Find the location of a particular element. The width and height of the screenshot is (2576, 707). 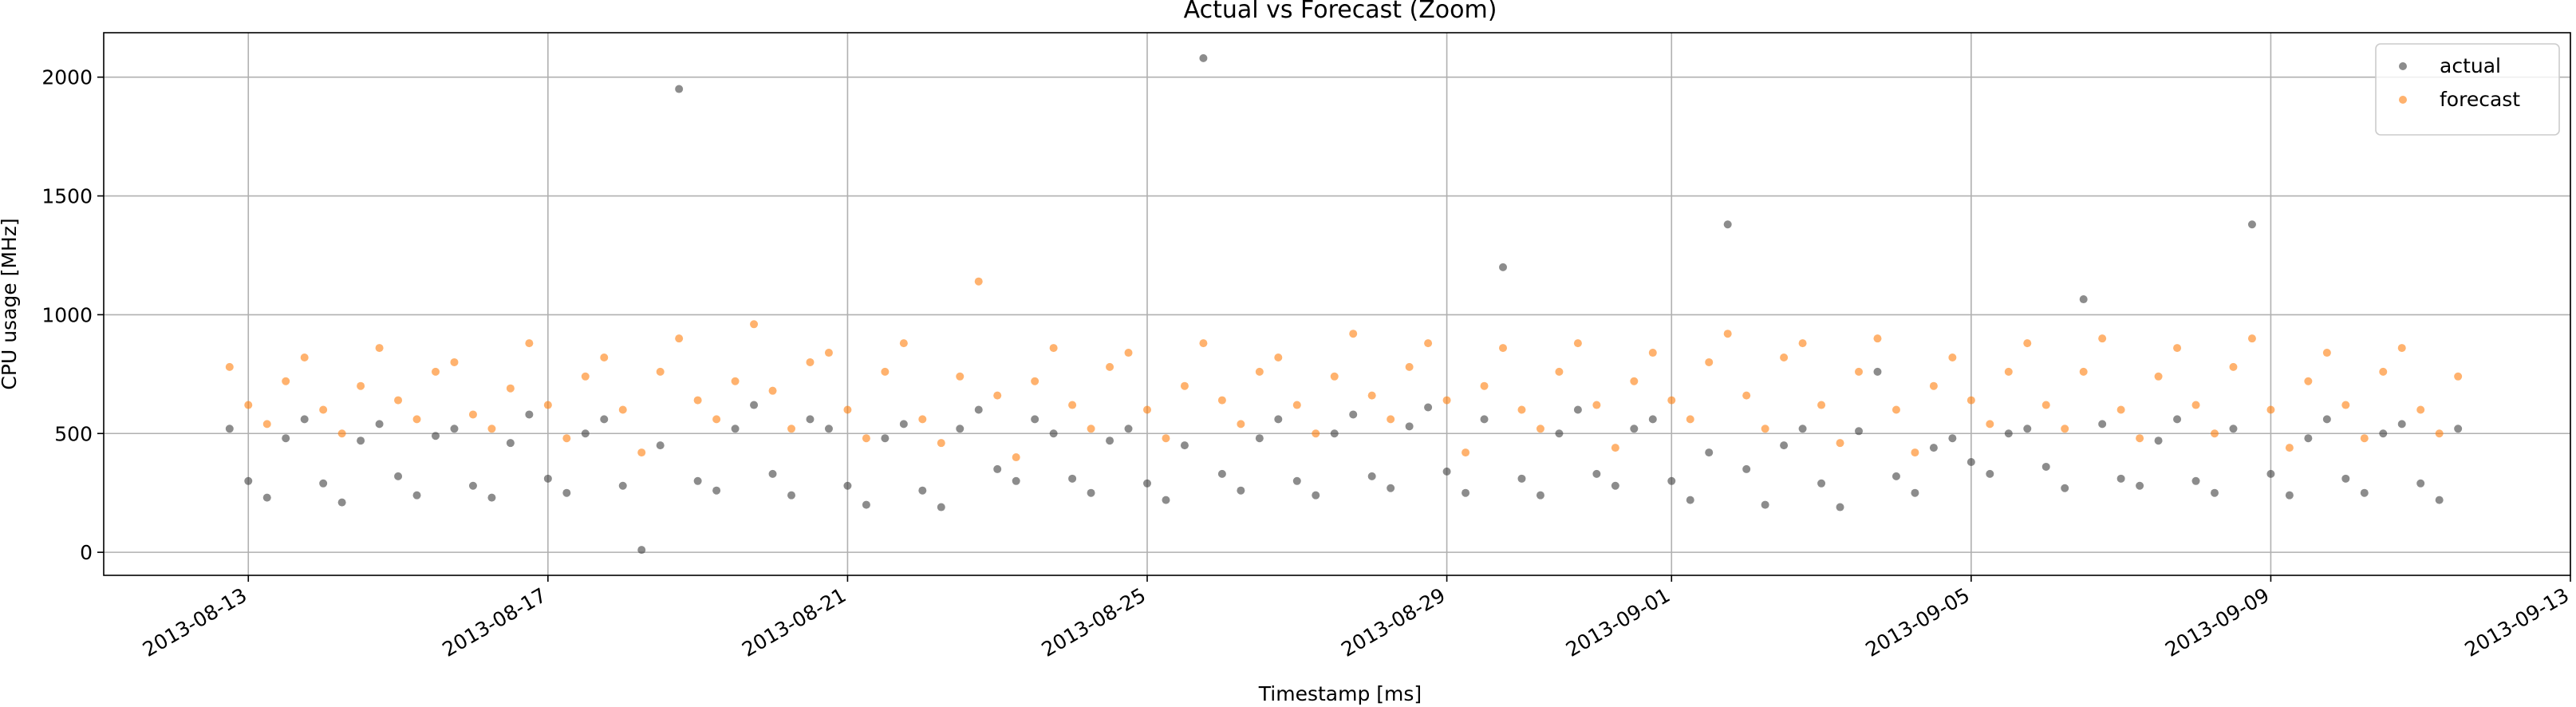

legend-label: forecast is located at coordinates (2480, 99).